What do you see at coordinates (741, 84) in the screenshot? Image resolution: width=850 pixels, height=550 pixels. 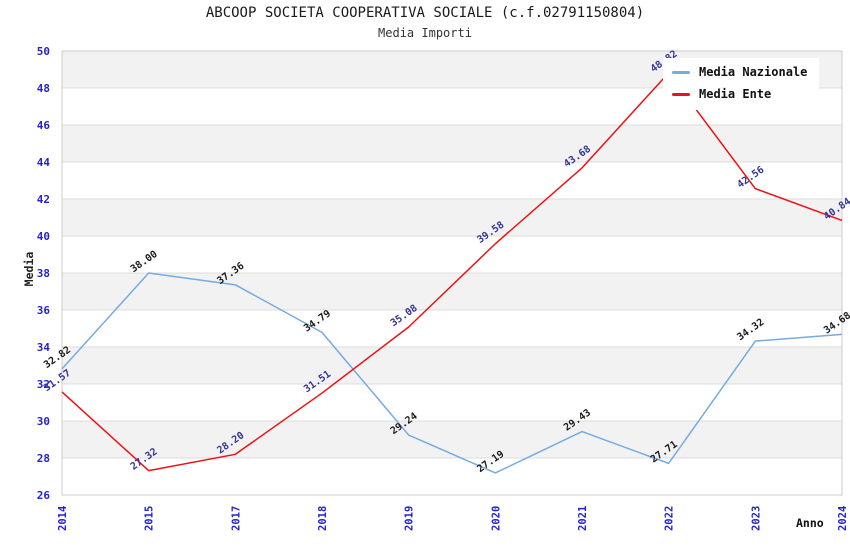 I see `legend: Media Nazionale Media Ente` at bounding box center [741, 84].